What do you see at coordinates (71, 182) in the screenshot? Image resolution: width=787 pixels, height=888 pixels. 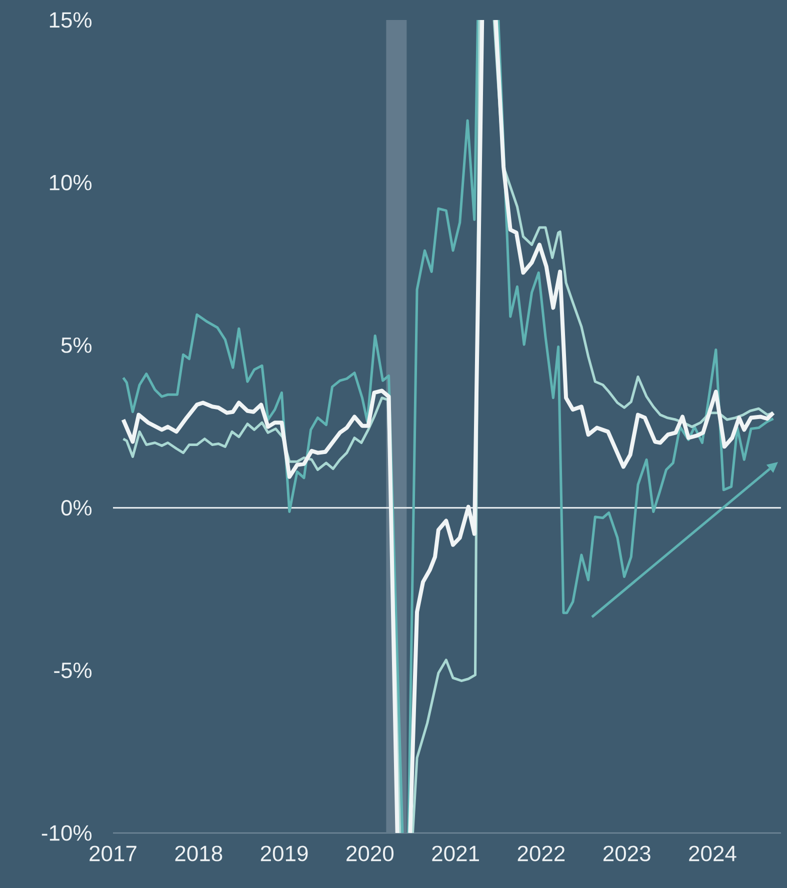 I see `y-tick-label: 10%` at bounding box center [71, 182].